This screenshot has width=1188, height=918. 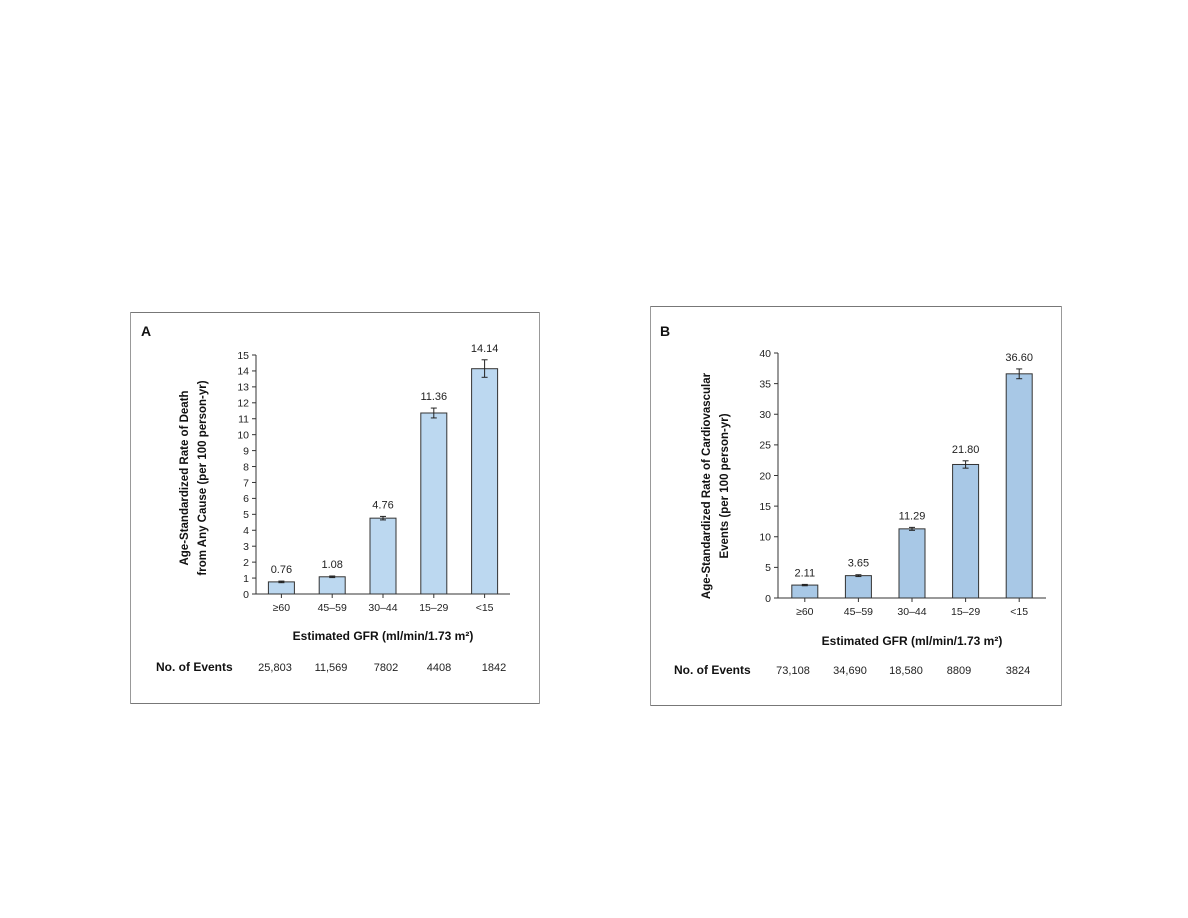 I want to click on y-axis-label-line1: Age-Standardized Rate of Death, so click(x=185, y=477).